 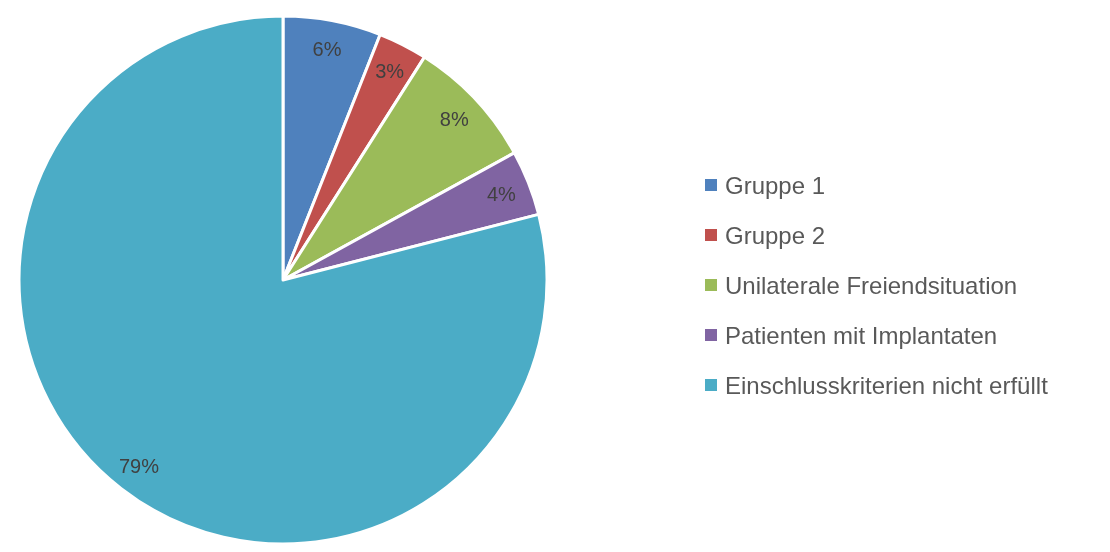 I want to click on legend-label: Gruppe 1, so click(x=775, y=185).